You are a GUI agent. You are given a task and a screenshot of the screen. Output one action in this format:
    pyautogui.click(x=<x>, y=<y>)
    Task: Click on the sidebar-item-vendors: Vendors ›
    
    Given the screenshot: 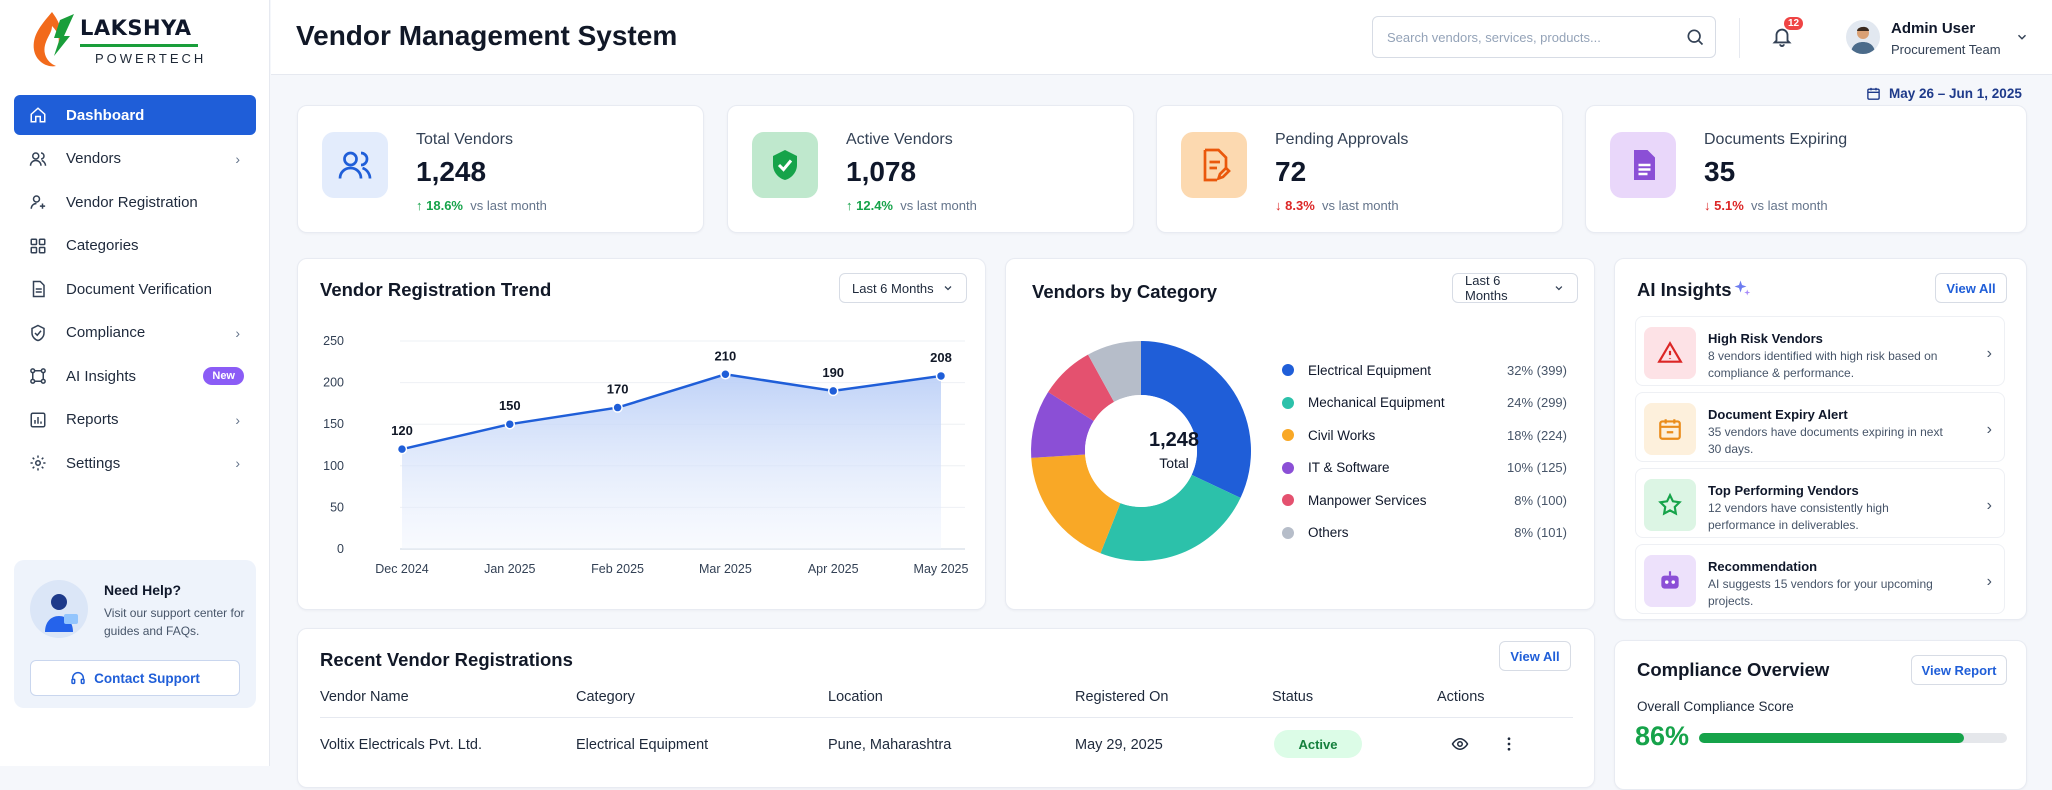 What is the action you would take?
    pyautogui.click(x=135, y=159)
    